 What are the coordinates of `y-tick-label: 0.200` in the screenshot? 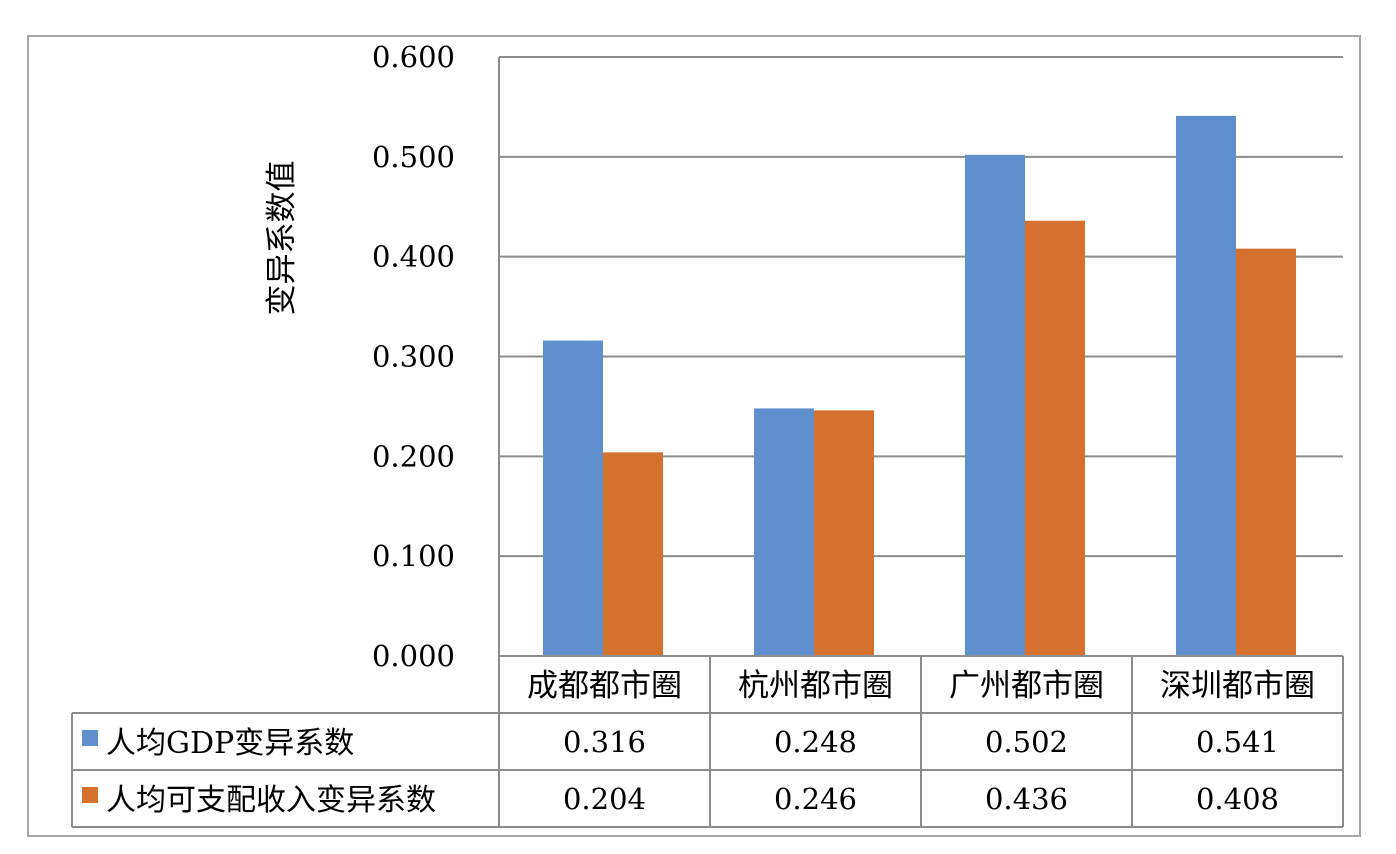 It's located at (413, 456).